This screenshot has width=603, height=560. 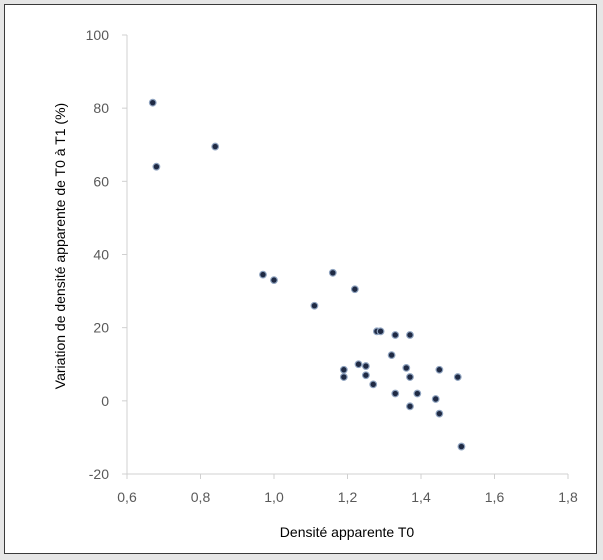 What do you see at coordinates (495, 497) in the screenshot?
I see `x-tick-label: 1,6` at bounding box center [495, 497].